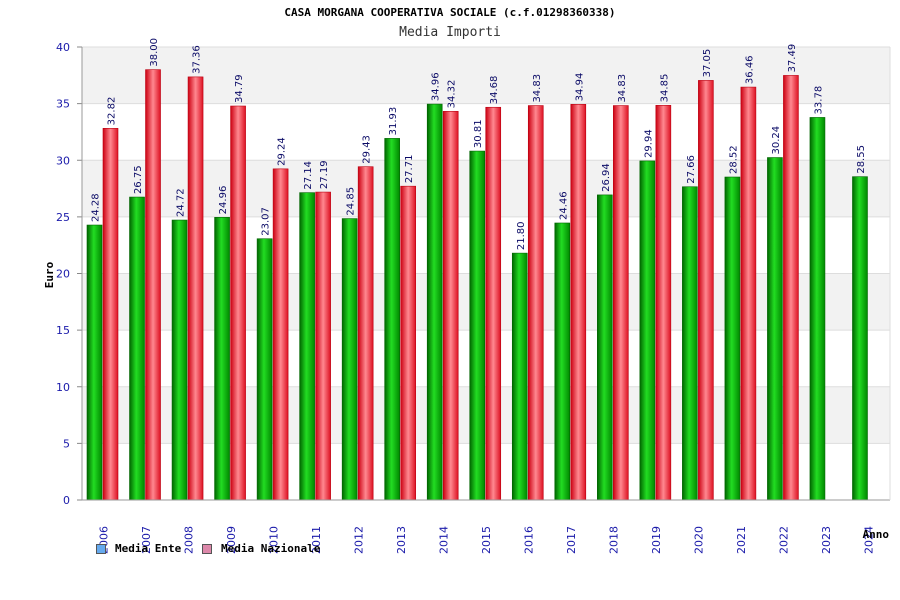 The width and height of the screenshot is (900, 600). What do you see at coordinates (49, 274) in the screenshot?
I see `y-axis-label: Euro` at bounding box center [49, 274].